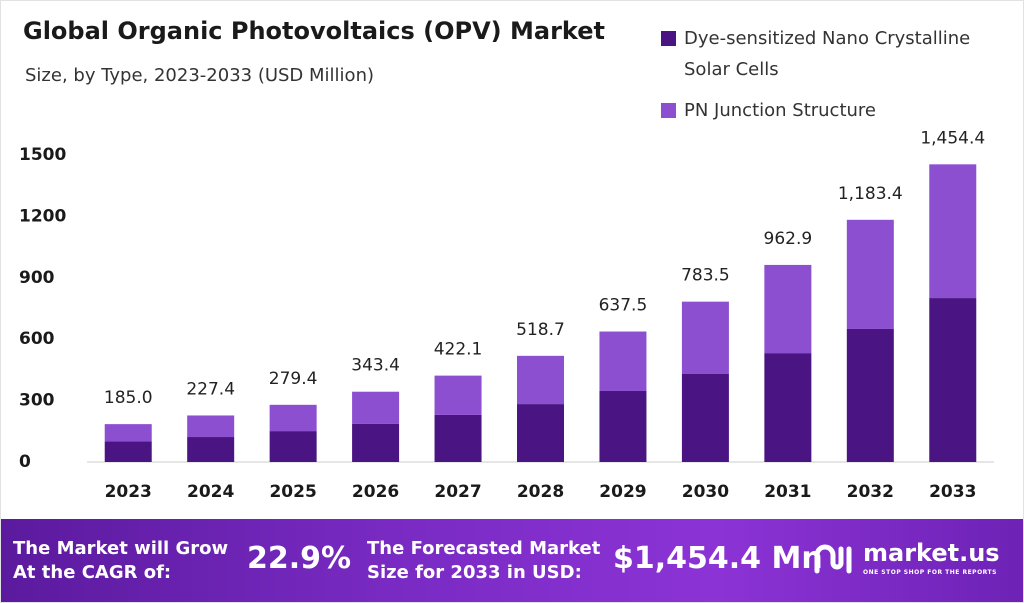  What do you see at coordinates (292, 492) in the screenshot?
I see `x-tick-label: 2025` at bounding box center [292, 492].